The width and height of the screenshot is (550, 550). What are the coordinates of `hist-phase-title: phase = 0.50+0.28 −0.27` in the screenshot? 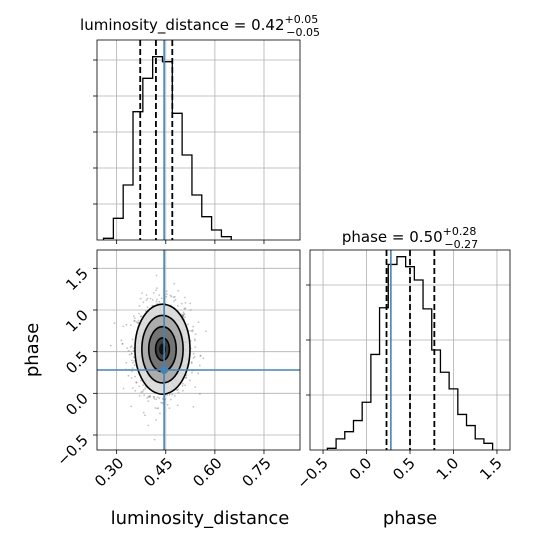 It's located at (410, 238).